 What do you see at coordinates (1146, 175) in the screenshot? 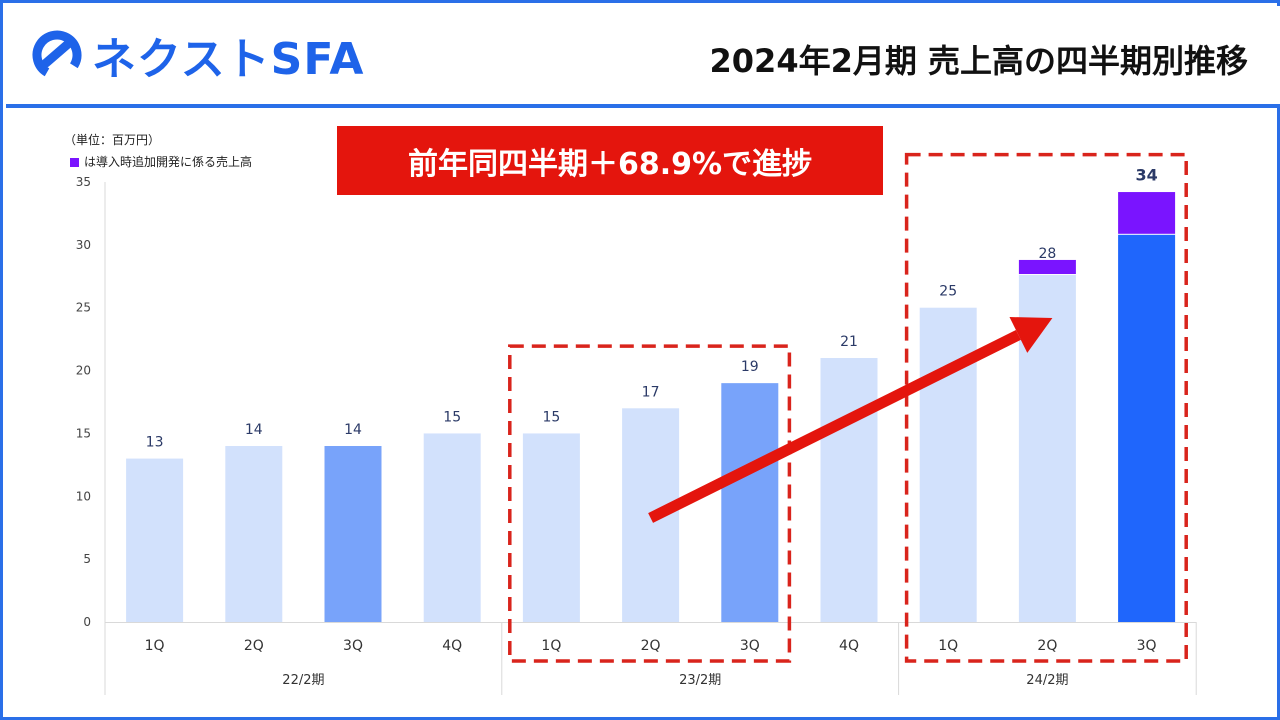
I see `data-label: 34` at bounding box center [1146, 175].